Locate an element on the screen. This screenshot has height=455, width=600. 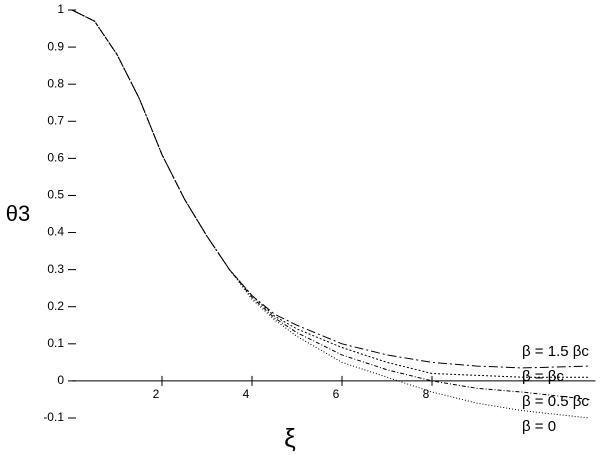
y-tick-label: 0 is located at coordinates (60, 380).